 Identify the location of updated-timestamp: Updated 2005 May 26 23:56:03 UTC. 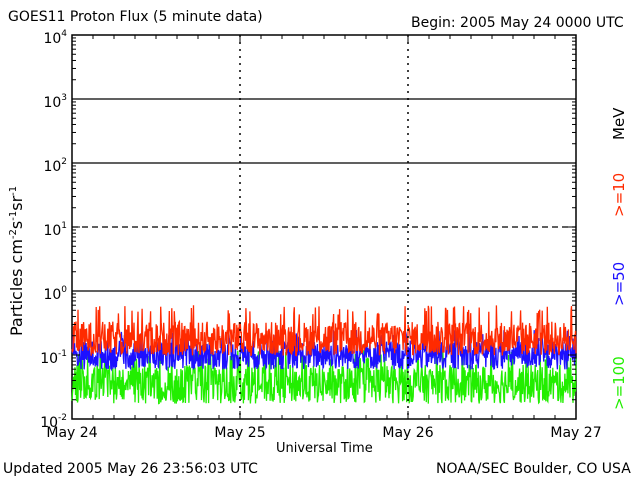
(130, 469).